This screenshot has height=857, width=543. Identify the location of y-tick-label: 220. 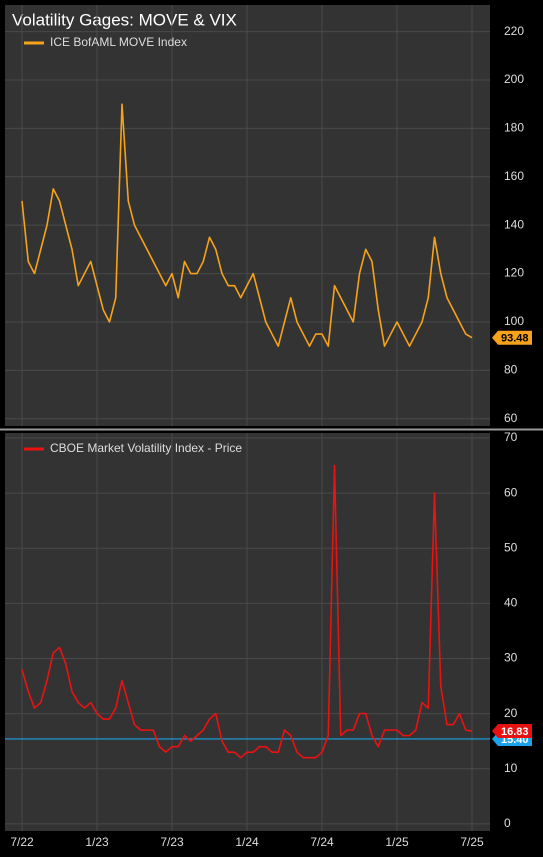
(514, 31).